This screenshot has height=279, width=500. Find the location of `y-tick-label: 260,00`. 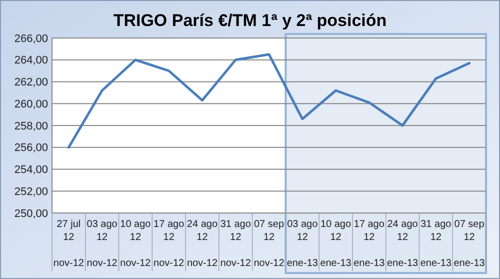

y-tick-label: 260,00 is located at coordinates (31, 104).